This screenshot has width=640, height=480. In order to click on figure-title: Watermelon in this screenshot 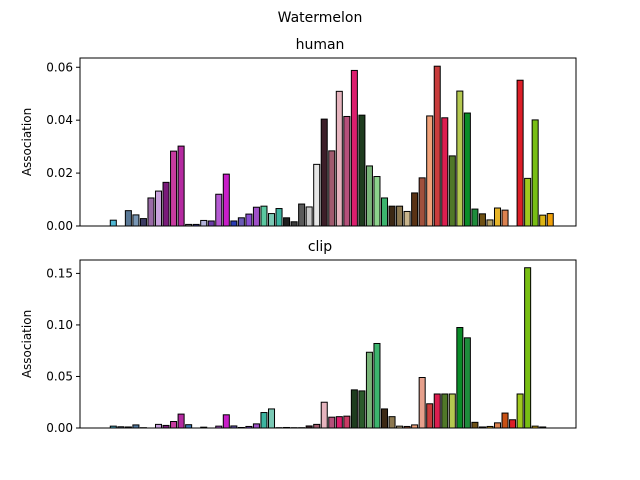, I will do `click(320, 18)`.